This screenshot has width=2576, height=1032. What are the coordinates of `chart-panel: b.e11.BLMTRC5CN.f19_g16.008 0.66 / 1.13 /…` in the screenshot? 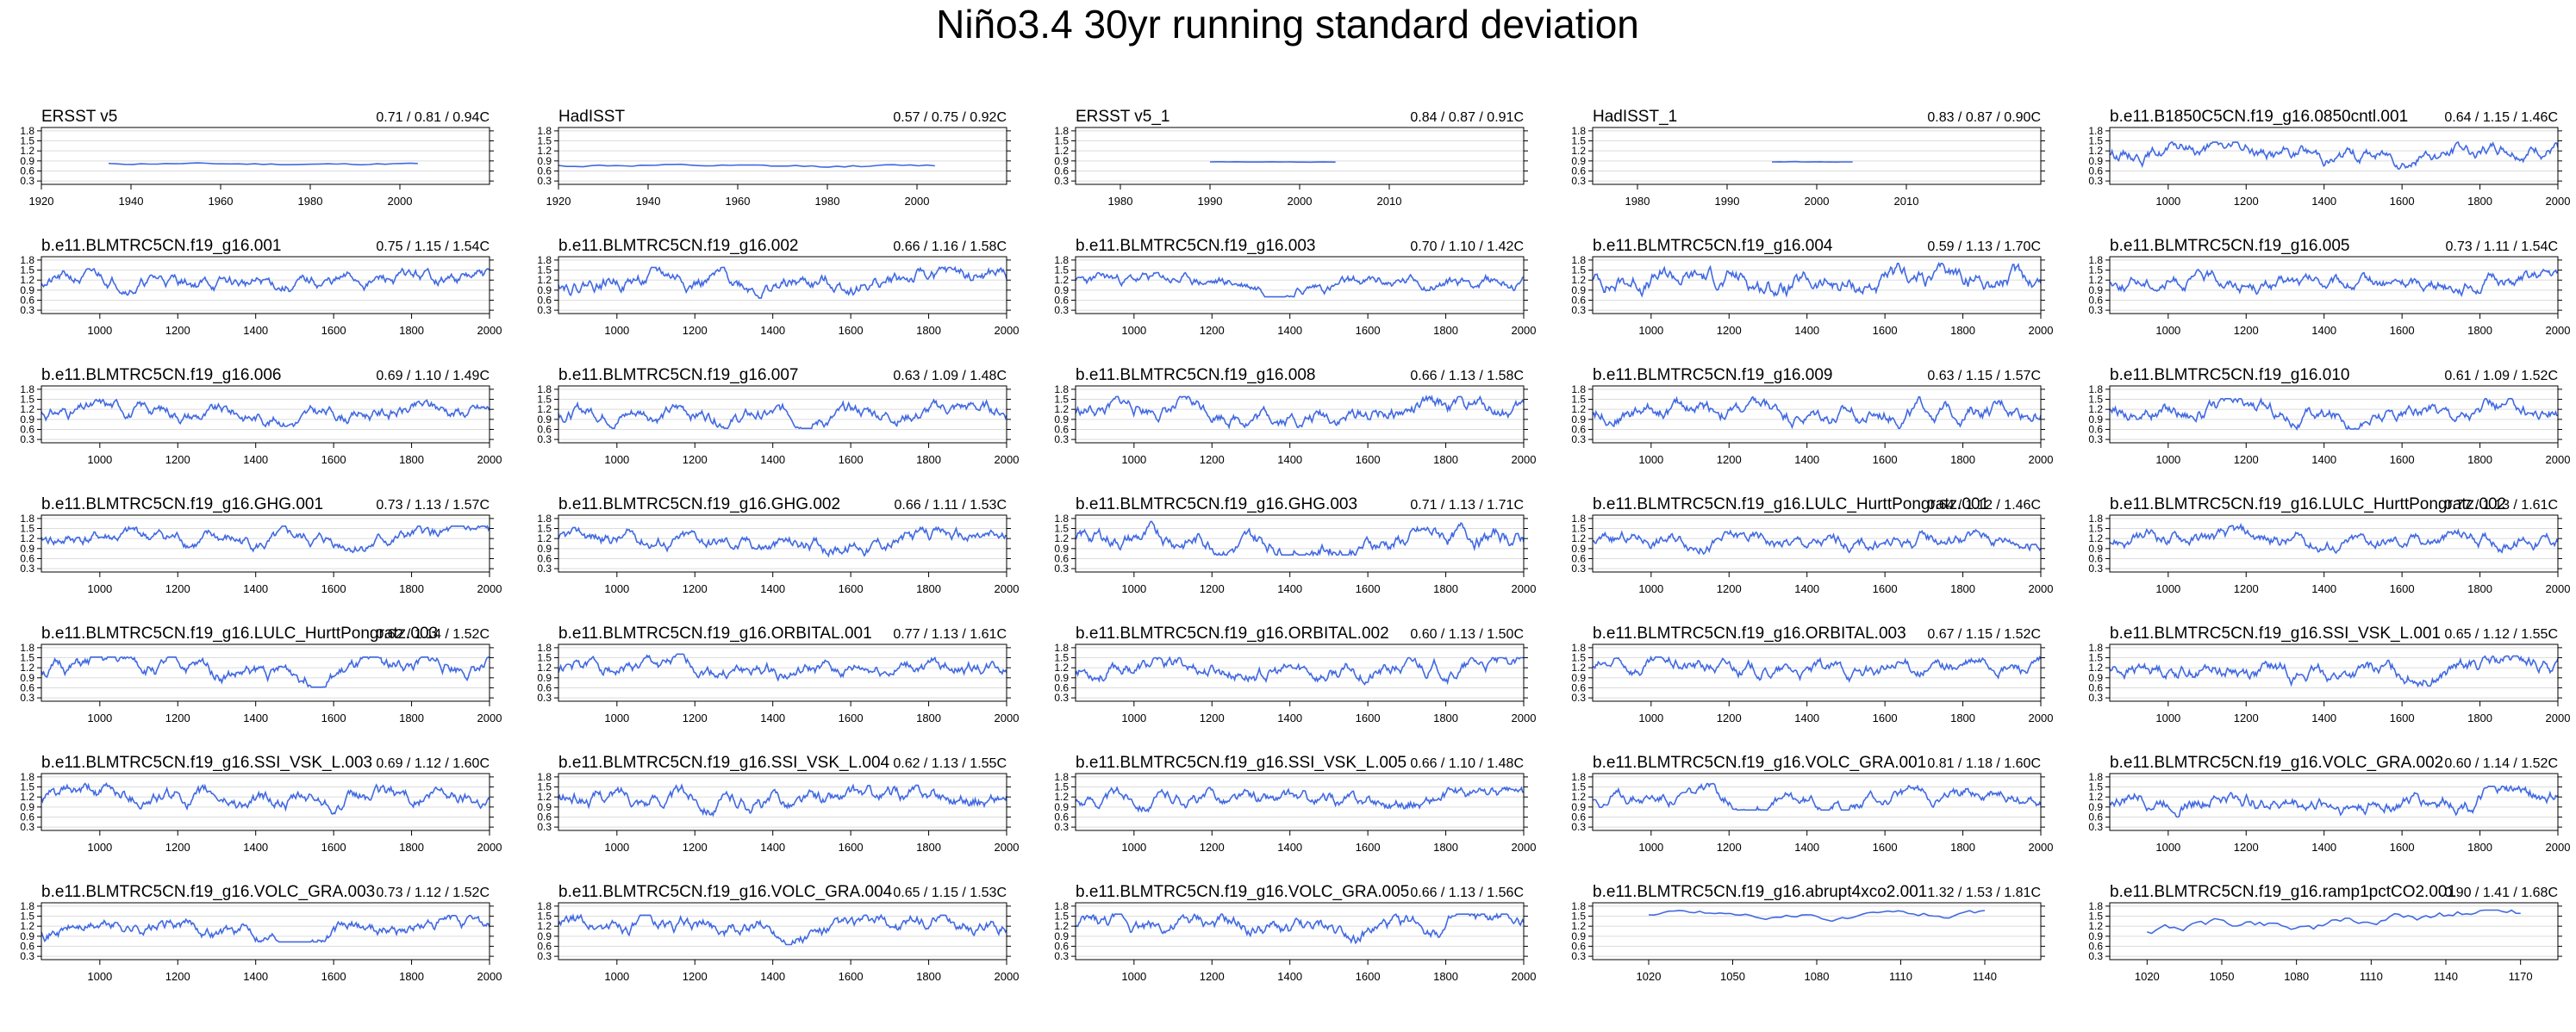 It's located at (1295, 416).